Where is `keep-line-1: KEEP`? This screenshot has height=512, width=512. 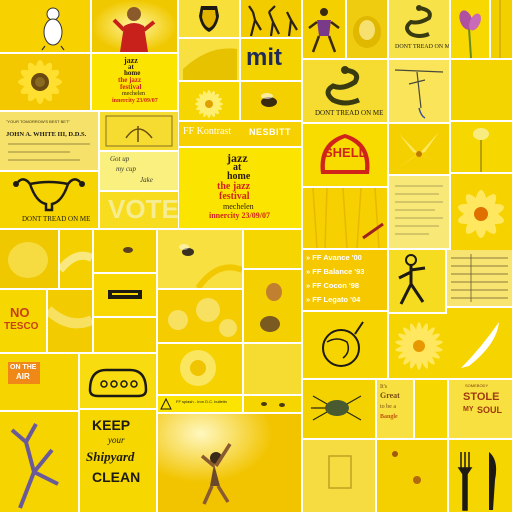 keep-line-1: KEEP is located at coordinates (111, 425).